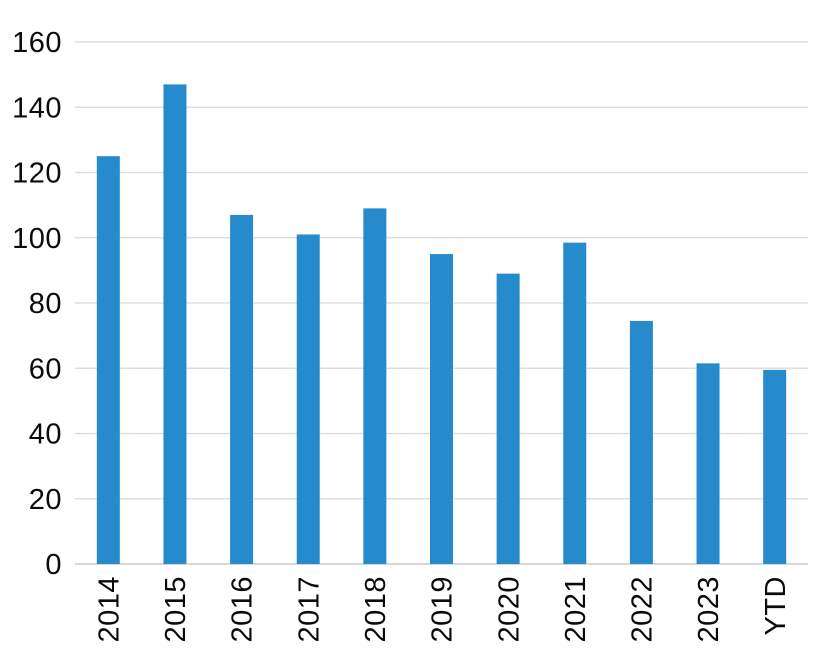  Describe the element at coordinates (508, 418) in the screenshot. I see `bar-2020` at that location.